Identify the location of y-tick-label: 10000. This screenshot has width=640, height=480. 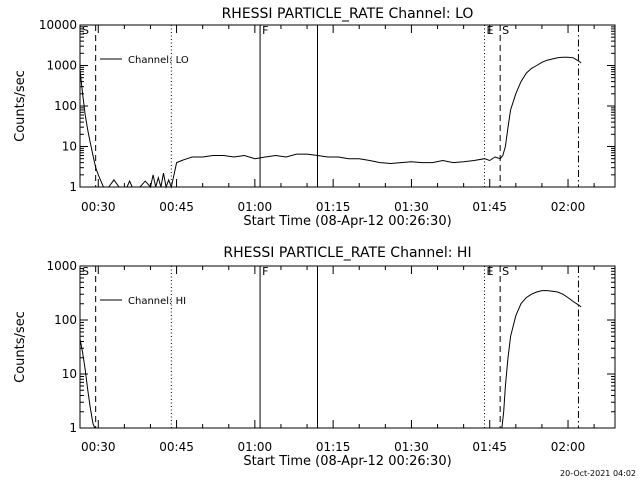
(58, 25).